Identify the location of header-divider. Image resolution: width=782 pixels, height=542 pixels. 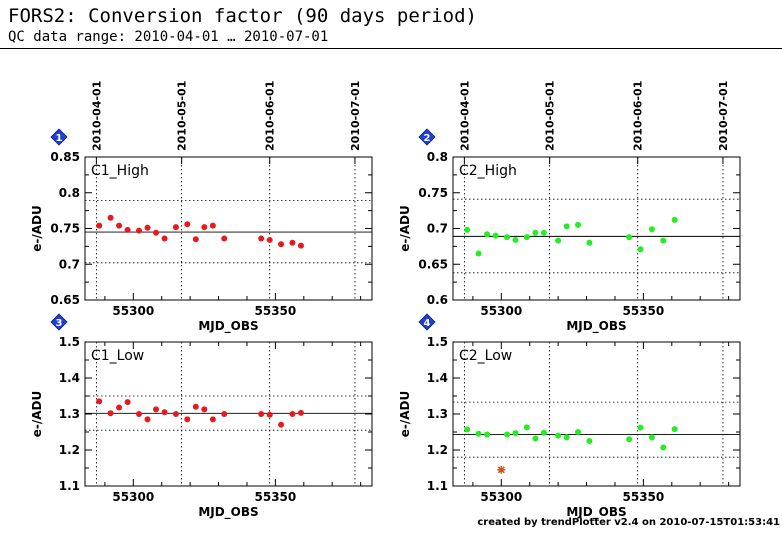
(391, 48).